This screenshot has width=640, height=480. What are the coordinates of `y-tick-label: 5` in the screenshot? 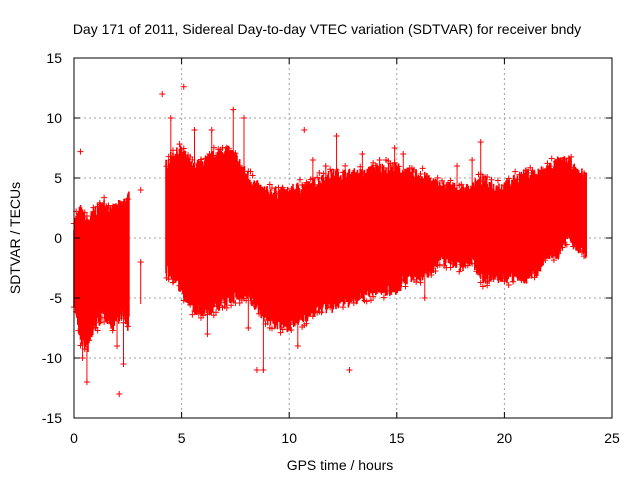 It's located at (58, 178).